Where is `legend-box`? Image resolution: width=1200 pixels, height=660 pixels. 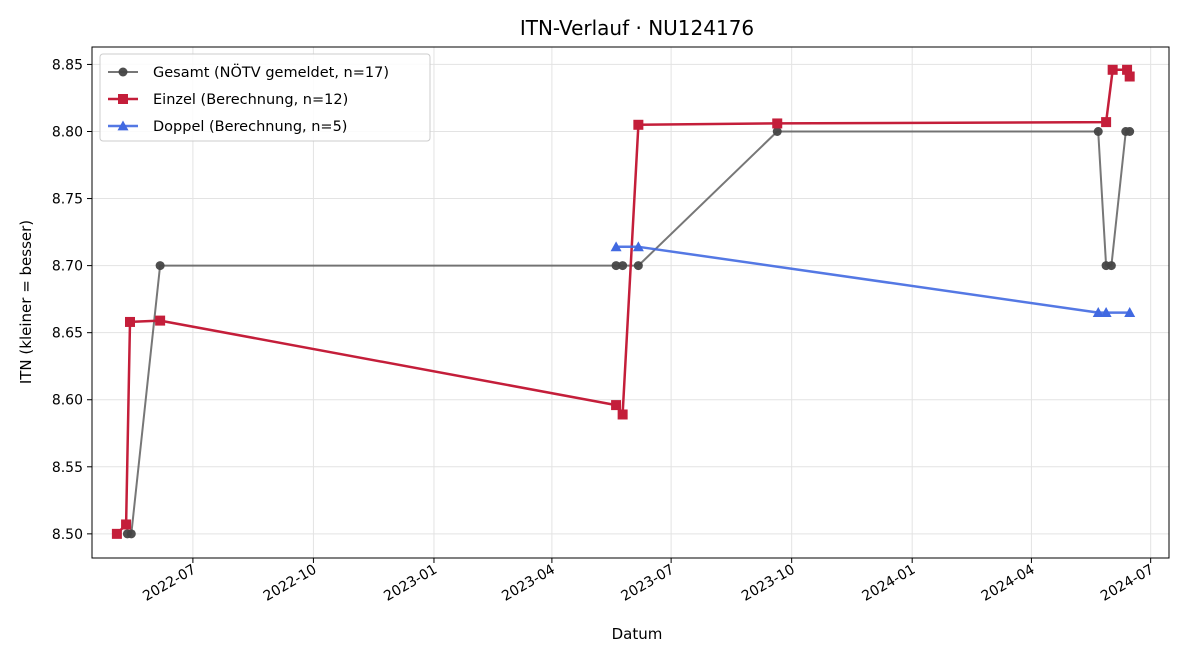 legend-box is located at coordinates (265, 97).